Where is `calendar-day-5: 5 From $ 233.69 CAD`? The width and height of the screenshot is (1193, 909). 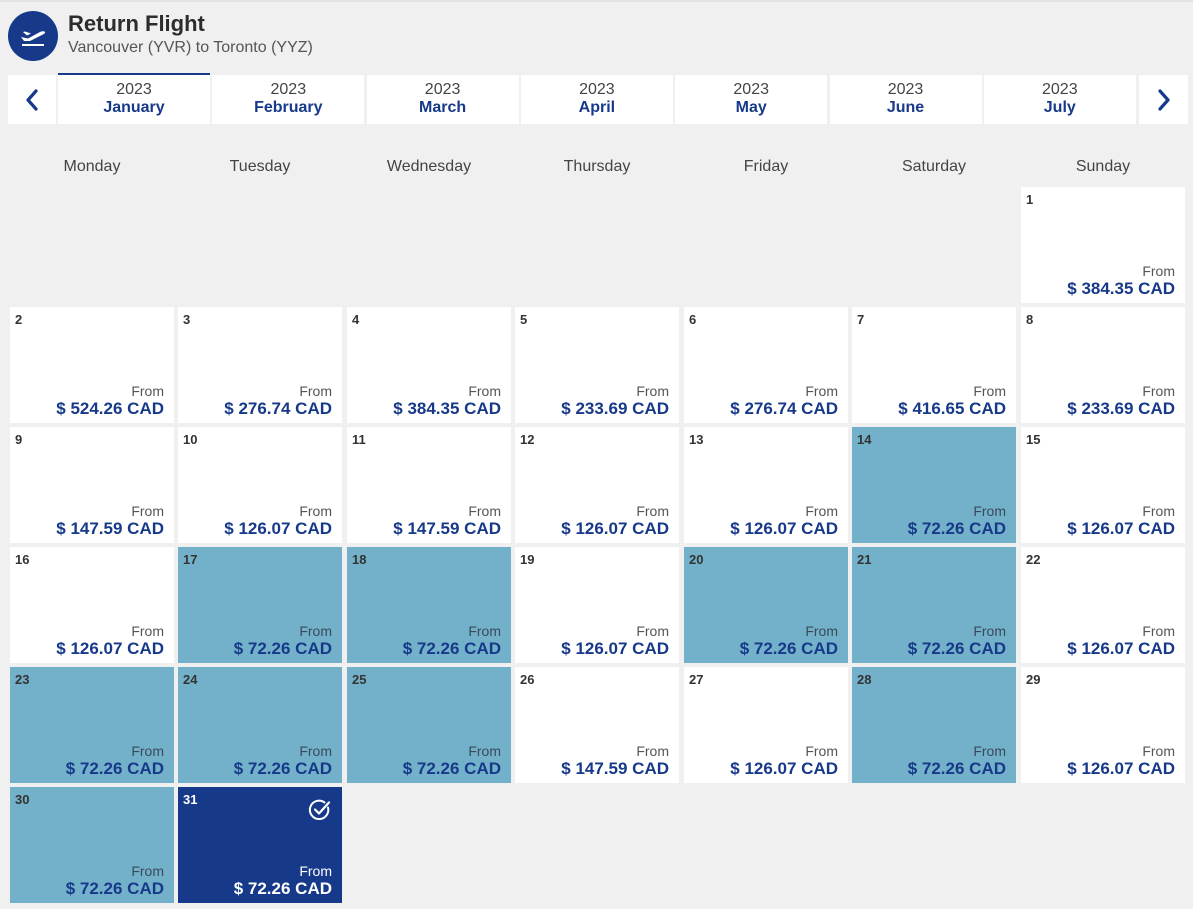 calendar-day-5: 5 From $ 233.69 CAD is located at coordinates (597, 365).